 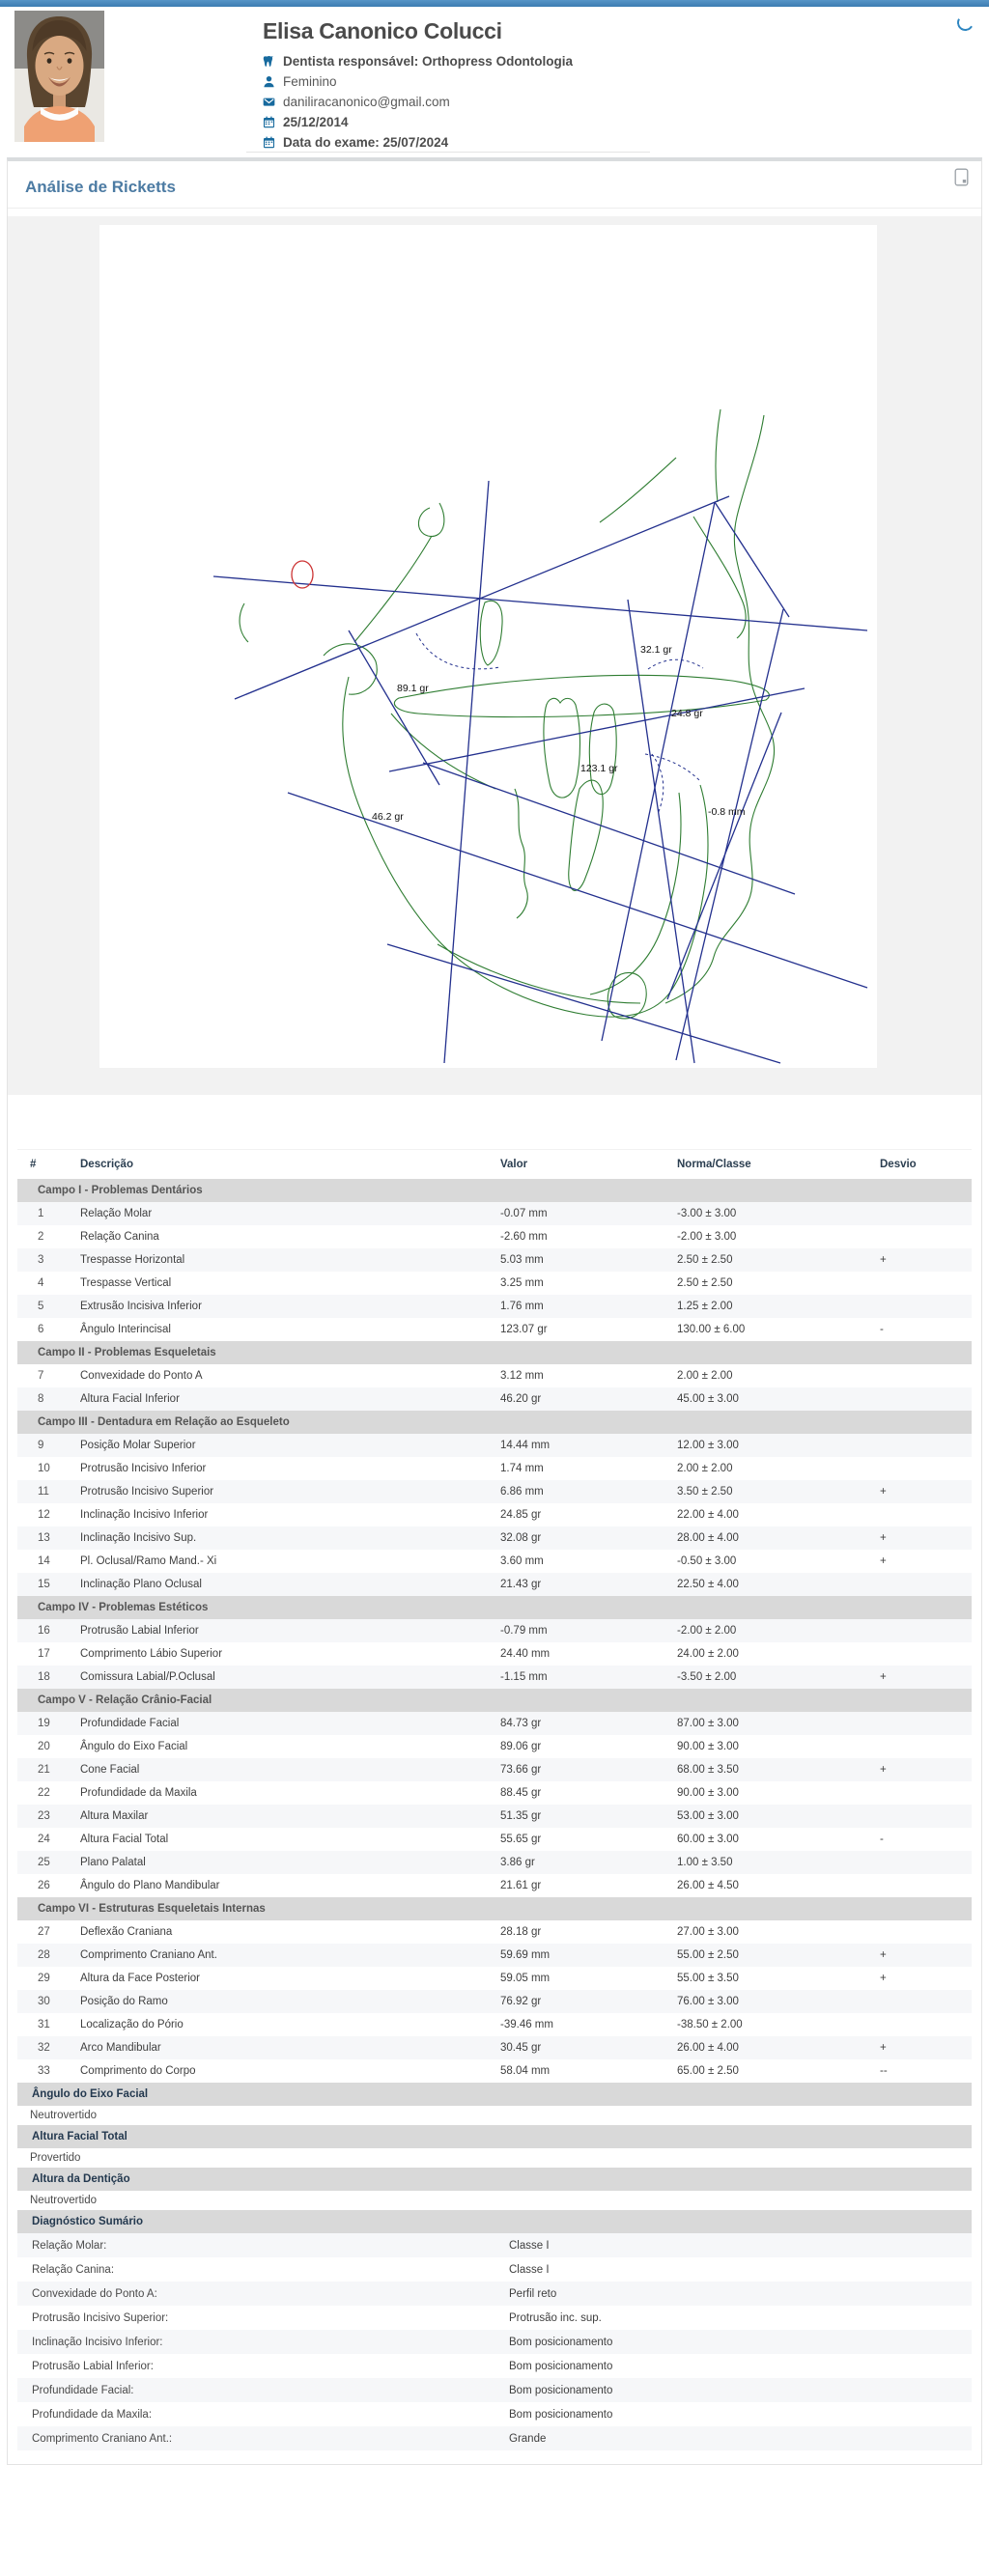 I want to click on row-value: 14.44 mm, so click(x=588, y=1446).